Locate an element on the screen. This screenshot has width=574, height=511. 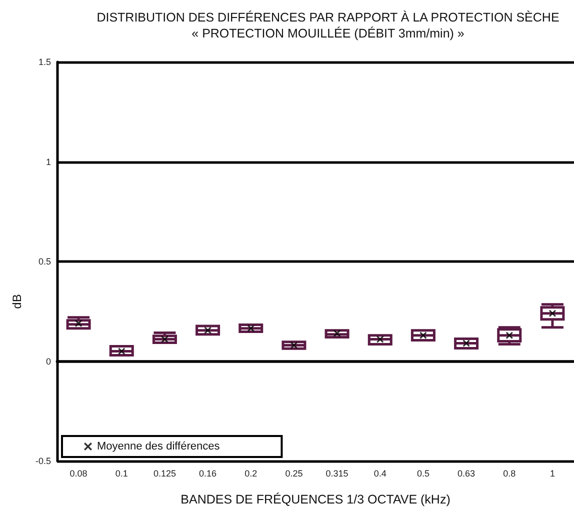
x-tick-label: 1 is located at coordinates (552, 473).